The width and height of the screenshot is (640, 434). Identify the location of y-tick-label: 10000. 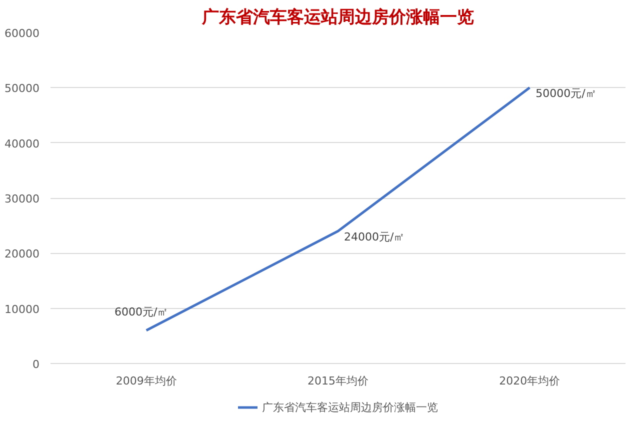
(22, 309).